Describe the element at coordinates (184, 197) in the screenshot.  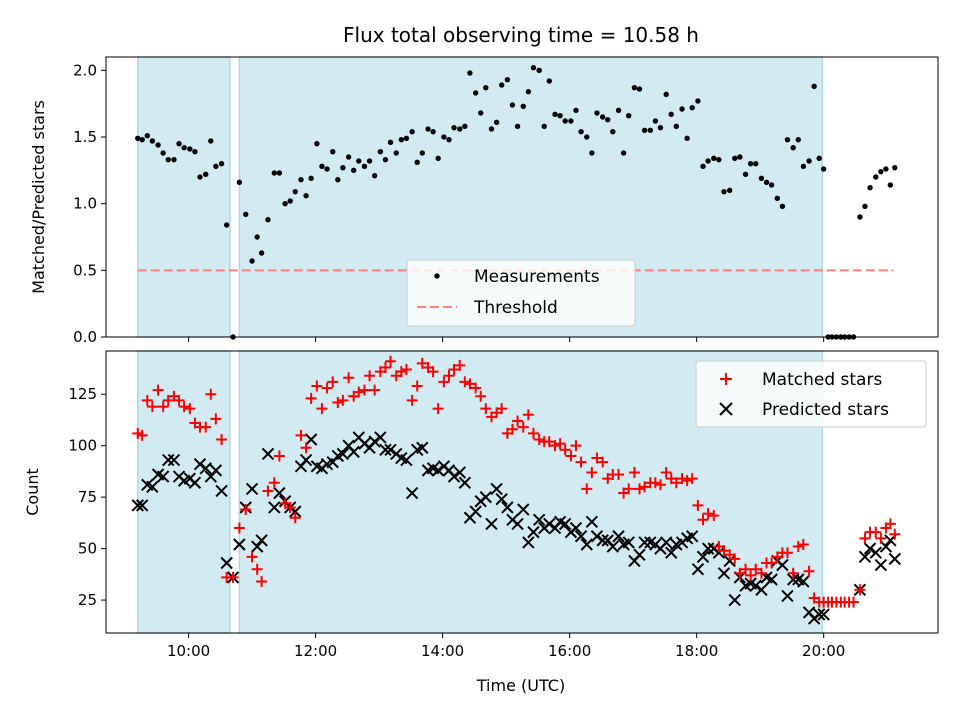
I see `shaded-interval` at that location.